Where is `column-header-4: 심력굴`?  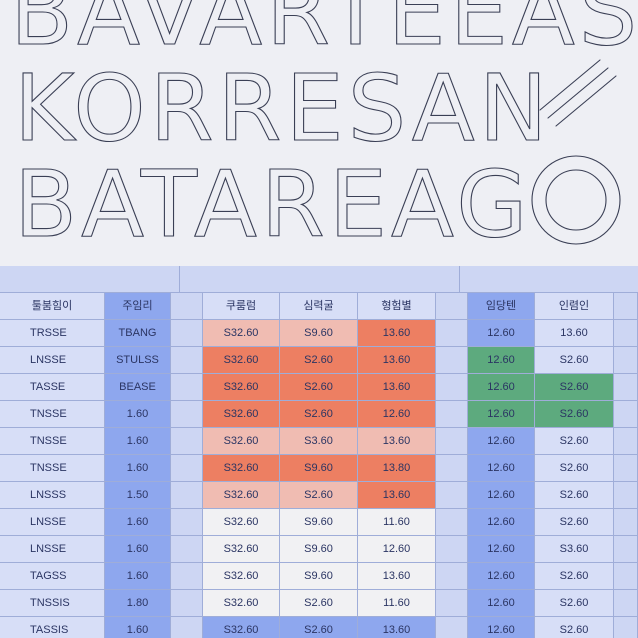 column-header-4: 심력굴 is located at coordinates (319, 306).